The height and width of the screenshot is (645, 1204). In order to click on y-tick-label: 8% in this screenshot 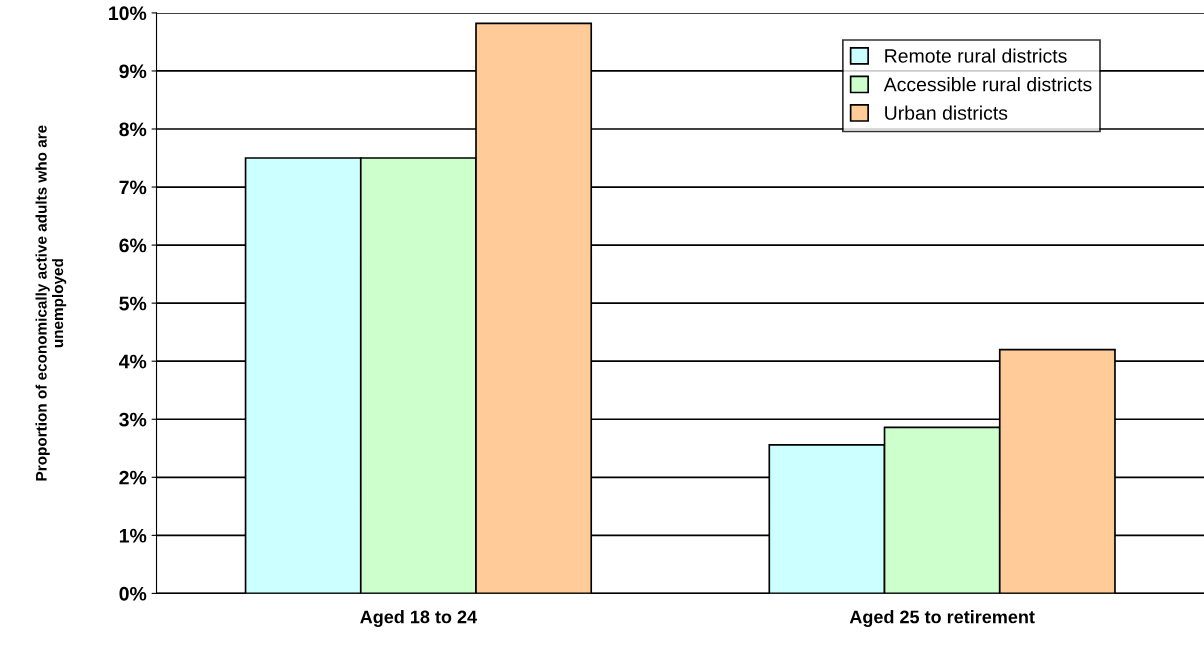, I will do `click(133, 129)`.